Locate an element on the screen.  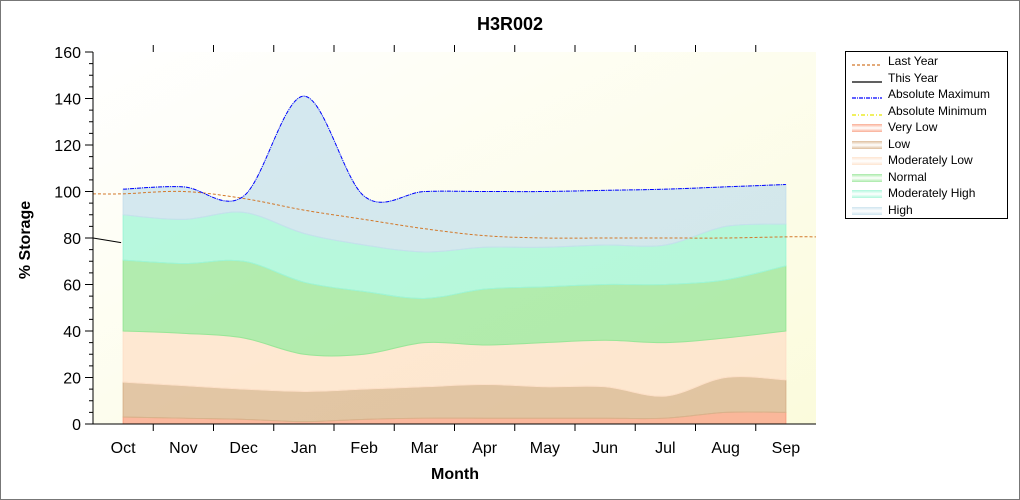
x-tick-label: Nov is located at coordinates (183, 448).